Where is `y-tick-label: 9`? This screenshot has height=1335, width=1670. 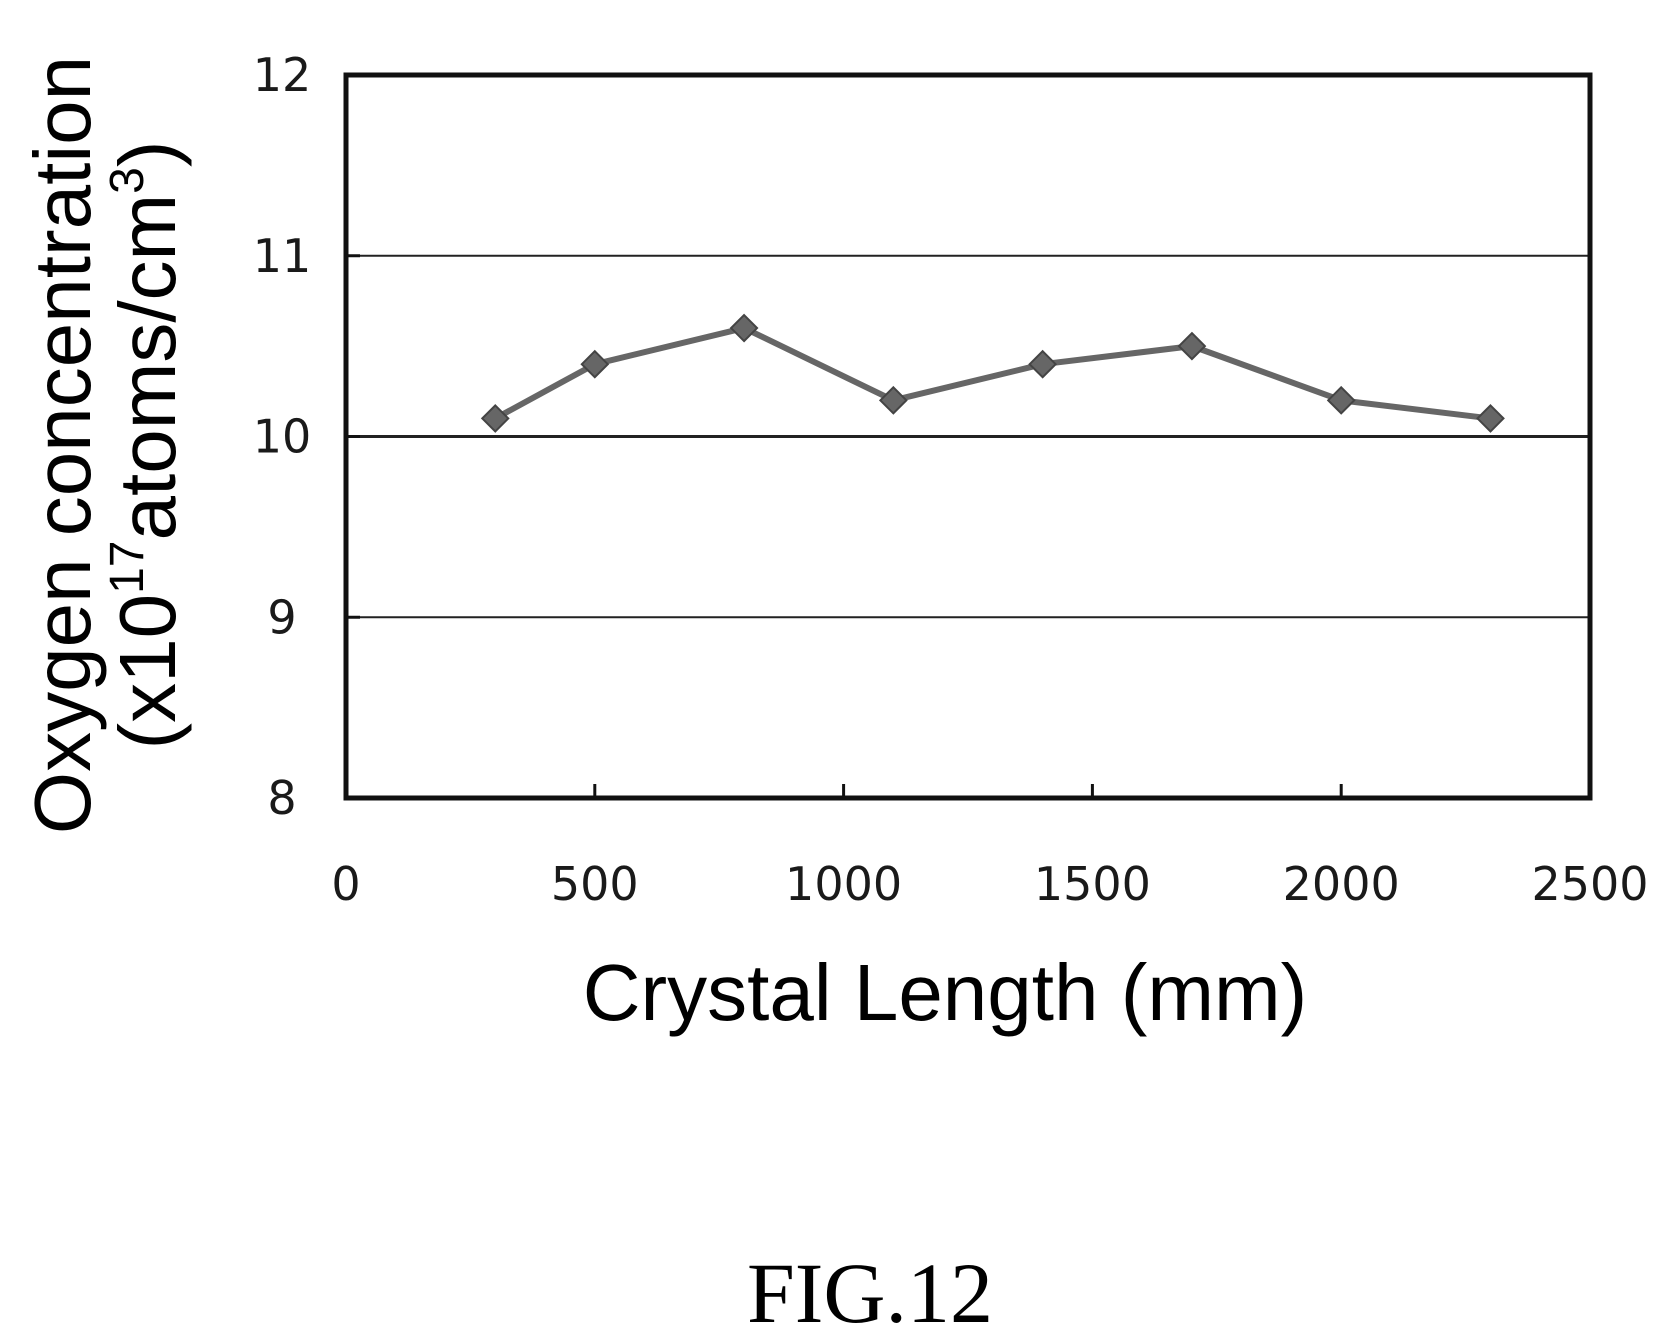 y-tick-label: 9 is located at coordinates (281, 617).